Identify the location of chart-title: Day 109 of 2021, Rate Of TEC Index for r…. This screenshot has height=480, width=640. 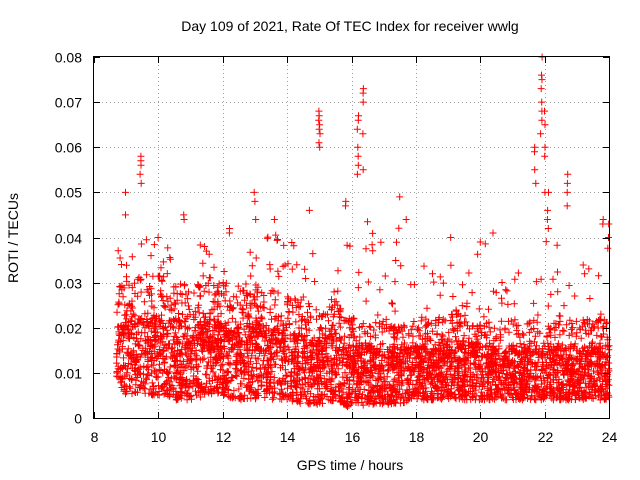
(349, 26).